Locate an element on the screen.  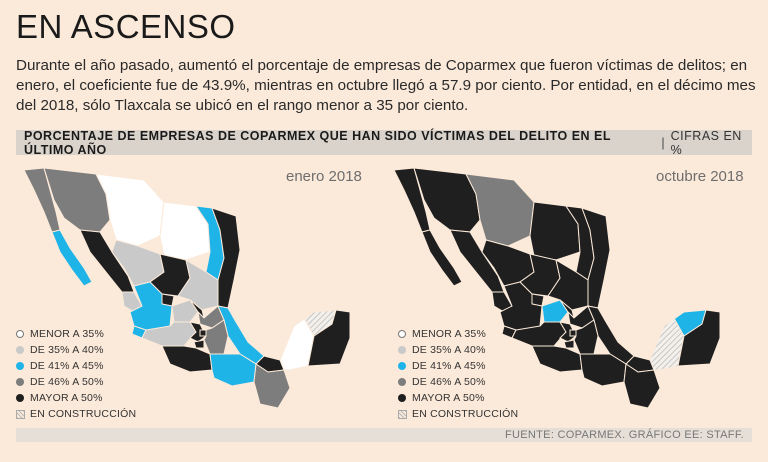
source-footer: FUENTE: COPARMEX. GRÁFICO EE: STAFF. is located at coordinates (384, 435).